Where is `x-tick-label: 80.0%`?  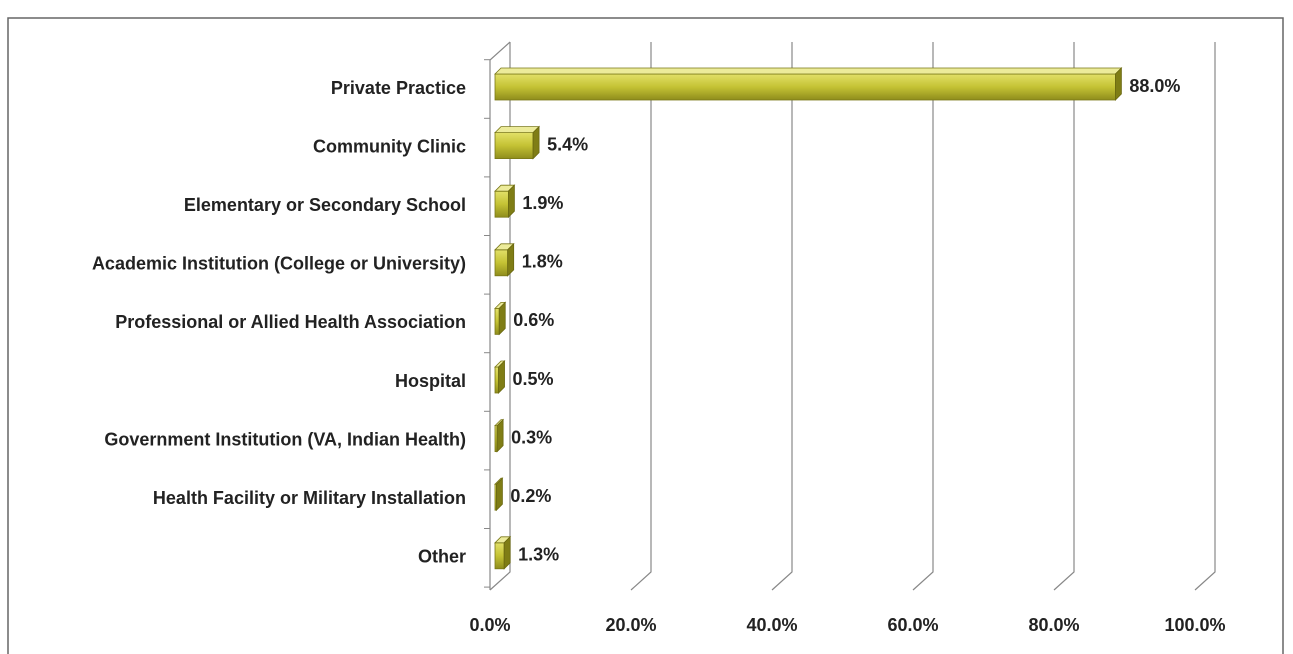 x-tick-label: 80.0% is located at coordinates (1053, 625).